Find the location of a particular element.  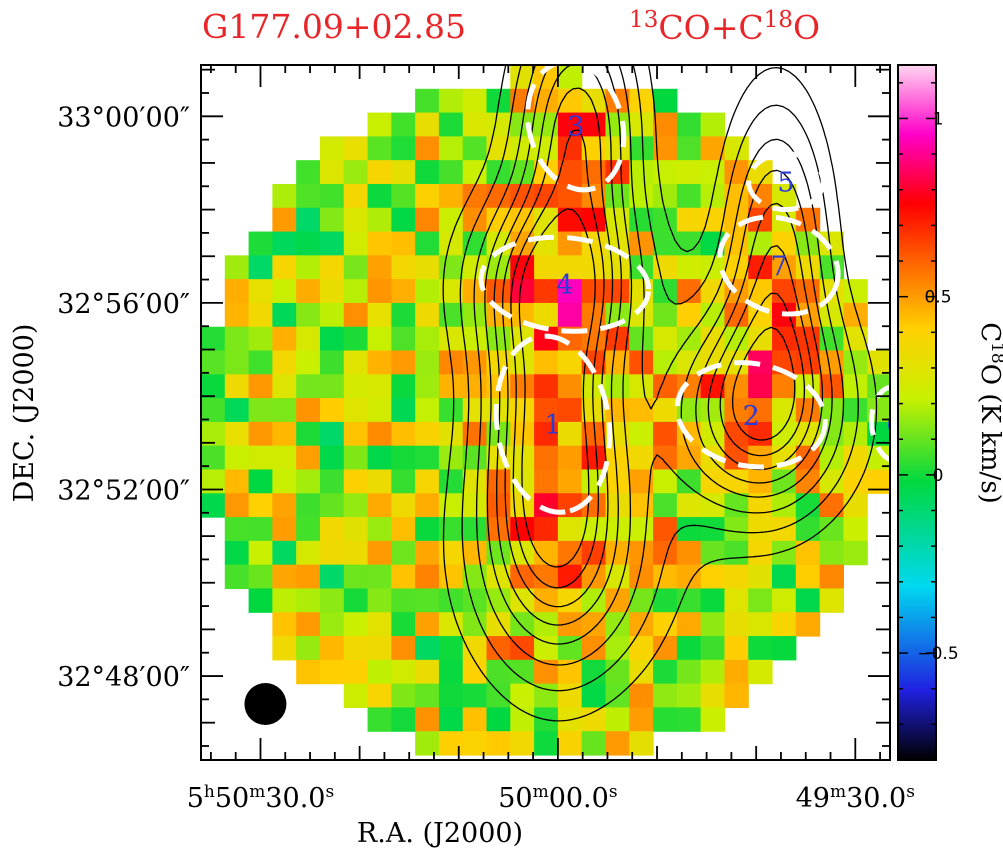

colorbar-tick-label: 1 is located at coordinates (938, 119).